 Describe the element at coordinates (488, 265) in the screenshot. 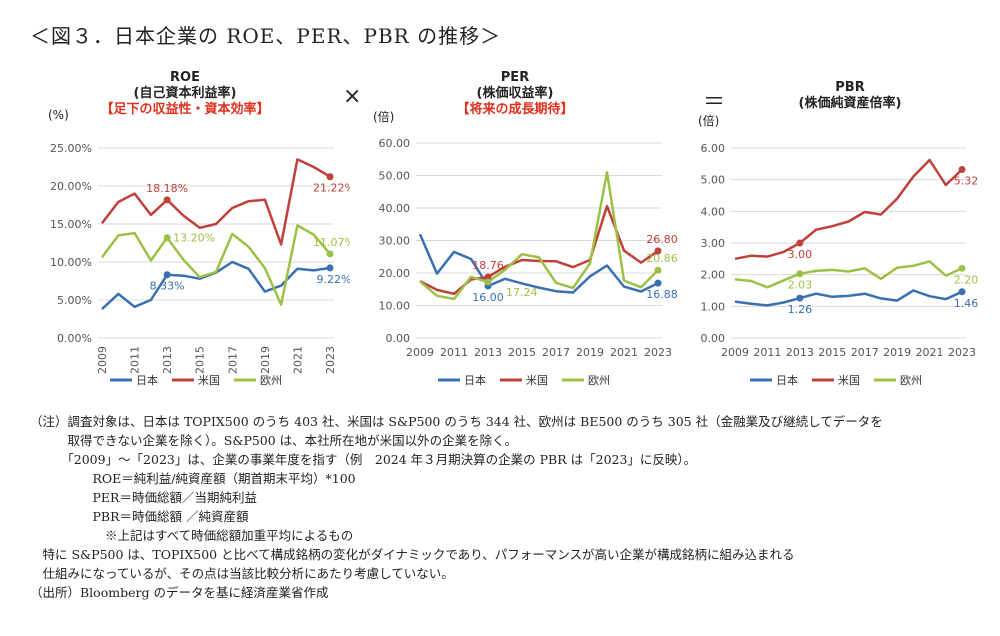

I see `data-label: 18.76` at that location.